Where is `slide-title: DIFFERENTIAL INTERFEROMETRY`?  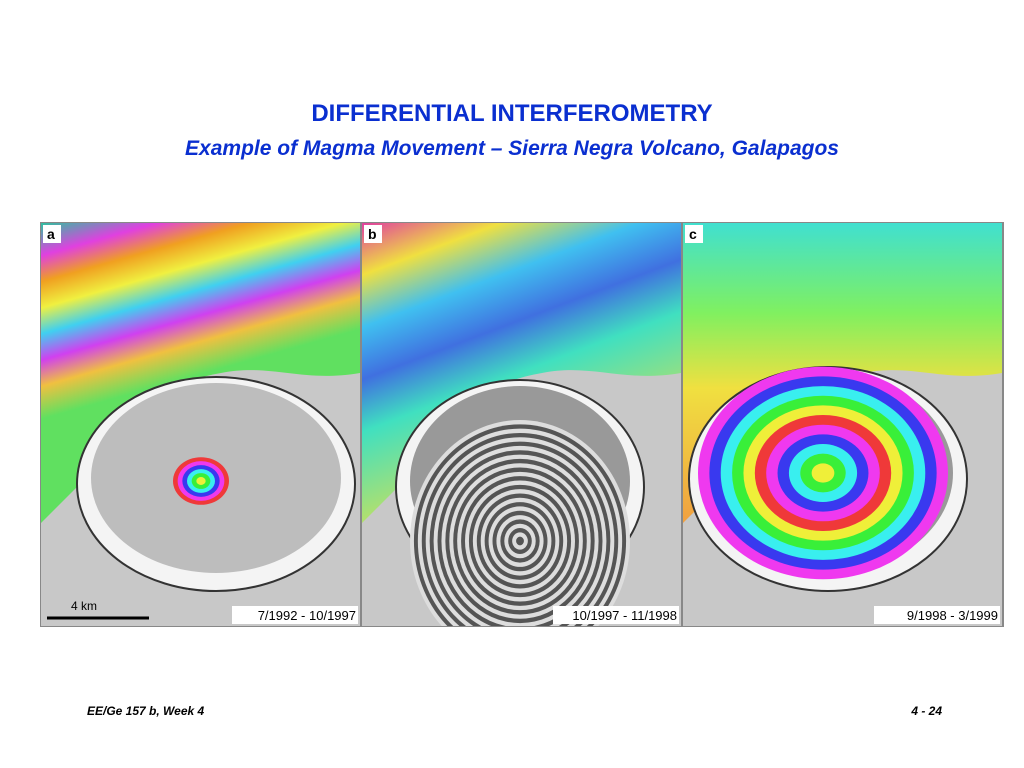
slide-title: DIFFERENTIAL INTERFEROMETRY is located at coordinates (512, 113).